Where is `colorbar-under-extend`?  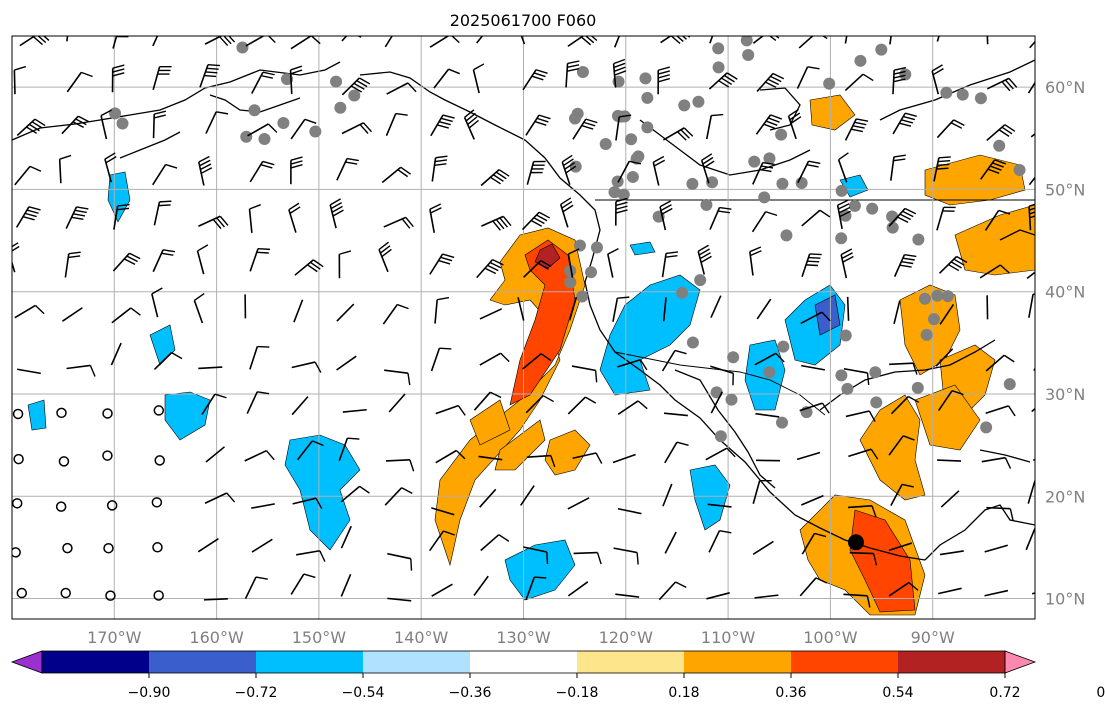
colorbar-under-extend is located at coordinates (27, 662).